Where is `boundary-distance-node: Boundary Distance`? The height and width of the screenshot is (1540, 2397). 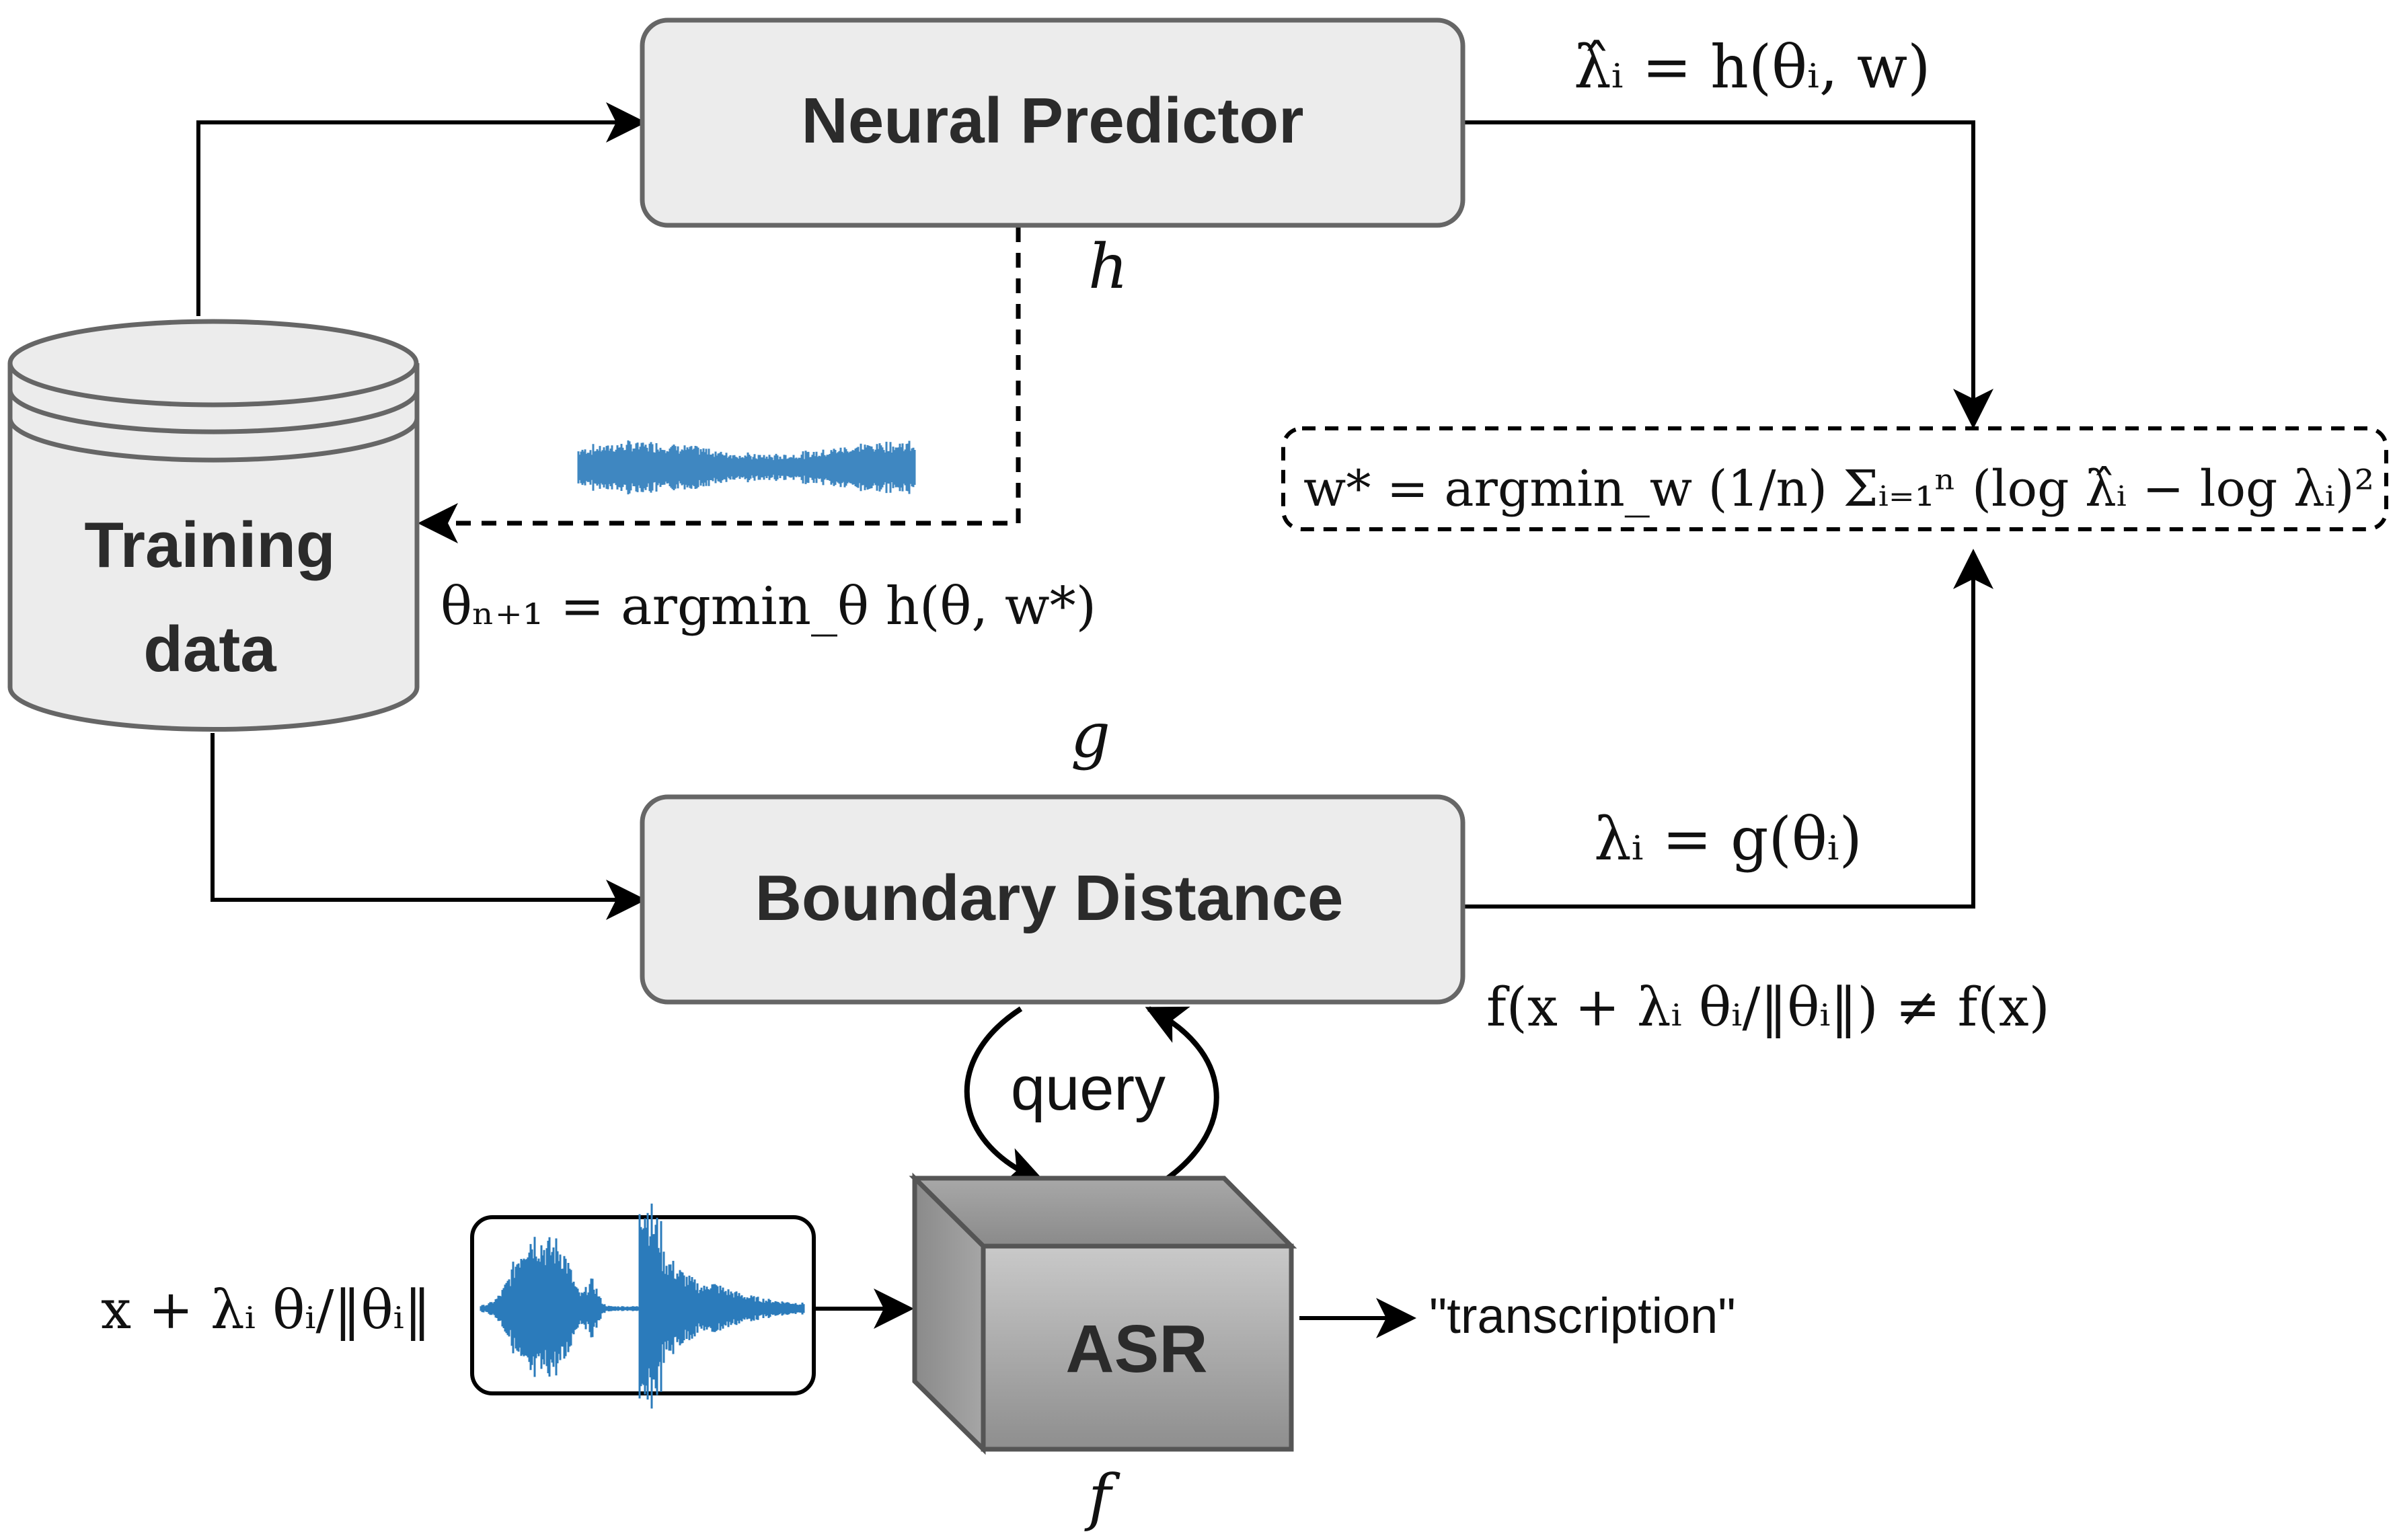 boundary-distance-node: Boundary Distance is located at coordinates (1053, 900).